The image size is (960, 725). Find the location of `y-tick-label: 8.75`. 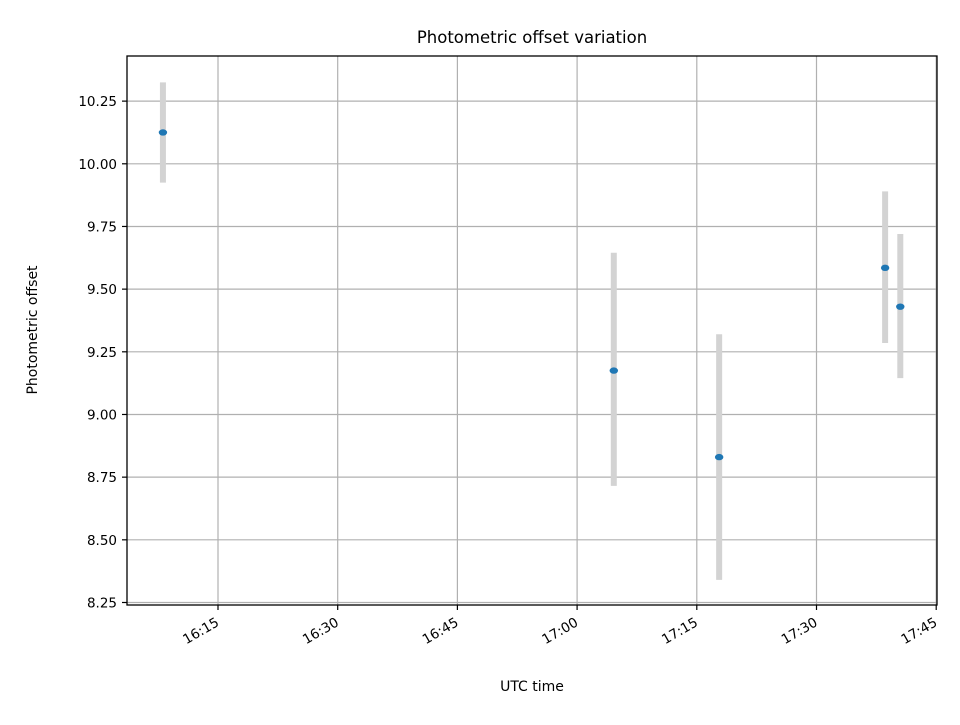

y-tick-label: 8.75 is located at coordinates (102, 478).